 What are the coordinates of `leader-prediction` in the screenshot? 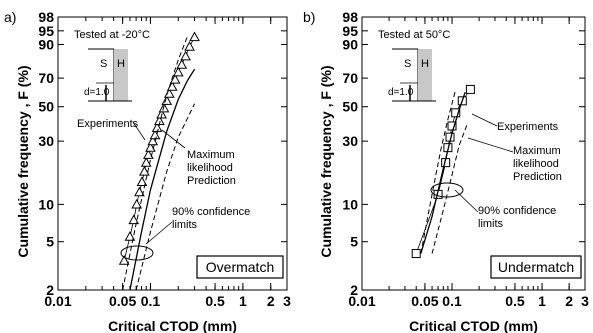 It's located at (173, 139).